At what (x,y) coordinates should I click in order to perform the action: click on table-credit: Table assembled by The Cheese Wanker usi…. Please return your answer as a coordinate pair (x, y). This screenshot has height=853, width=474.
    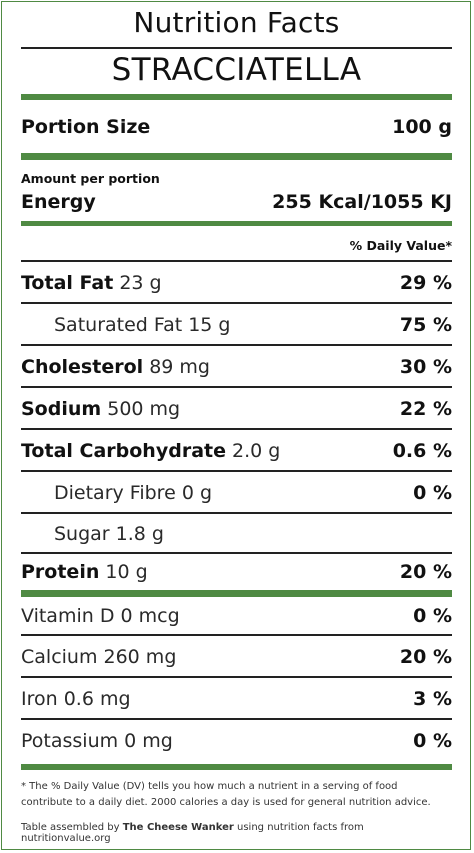
    Looking at the image, I should click on (192, 833).